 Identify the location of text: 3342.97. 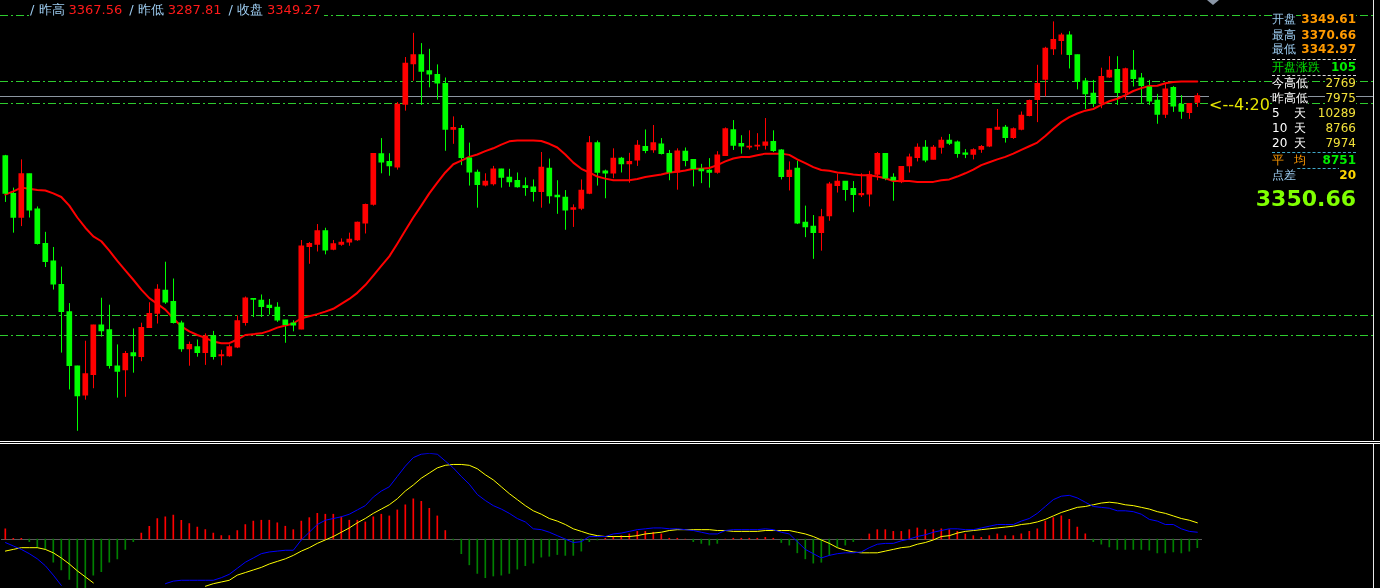
(1328, 49).